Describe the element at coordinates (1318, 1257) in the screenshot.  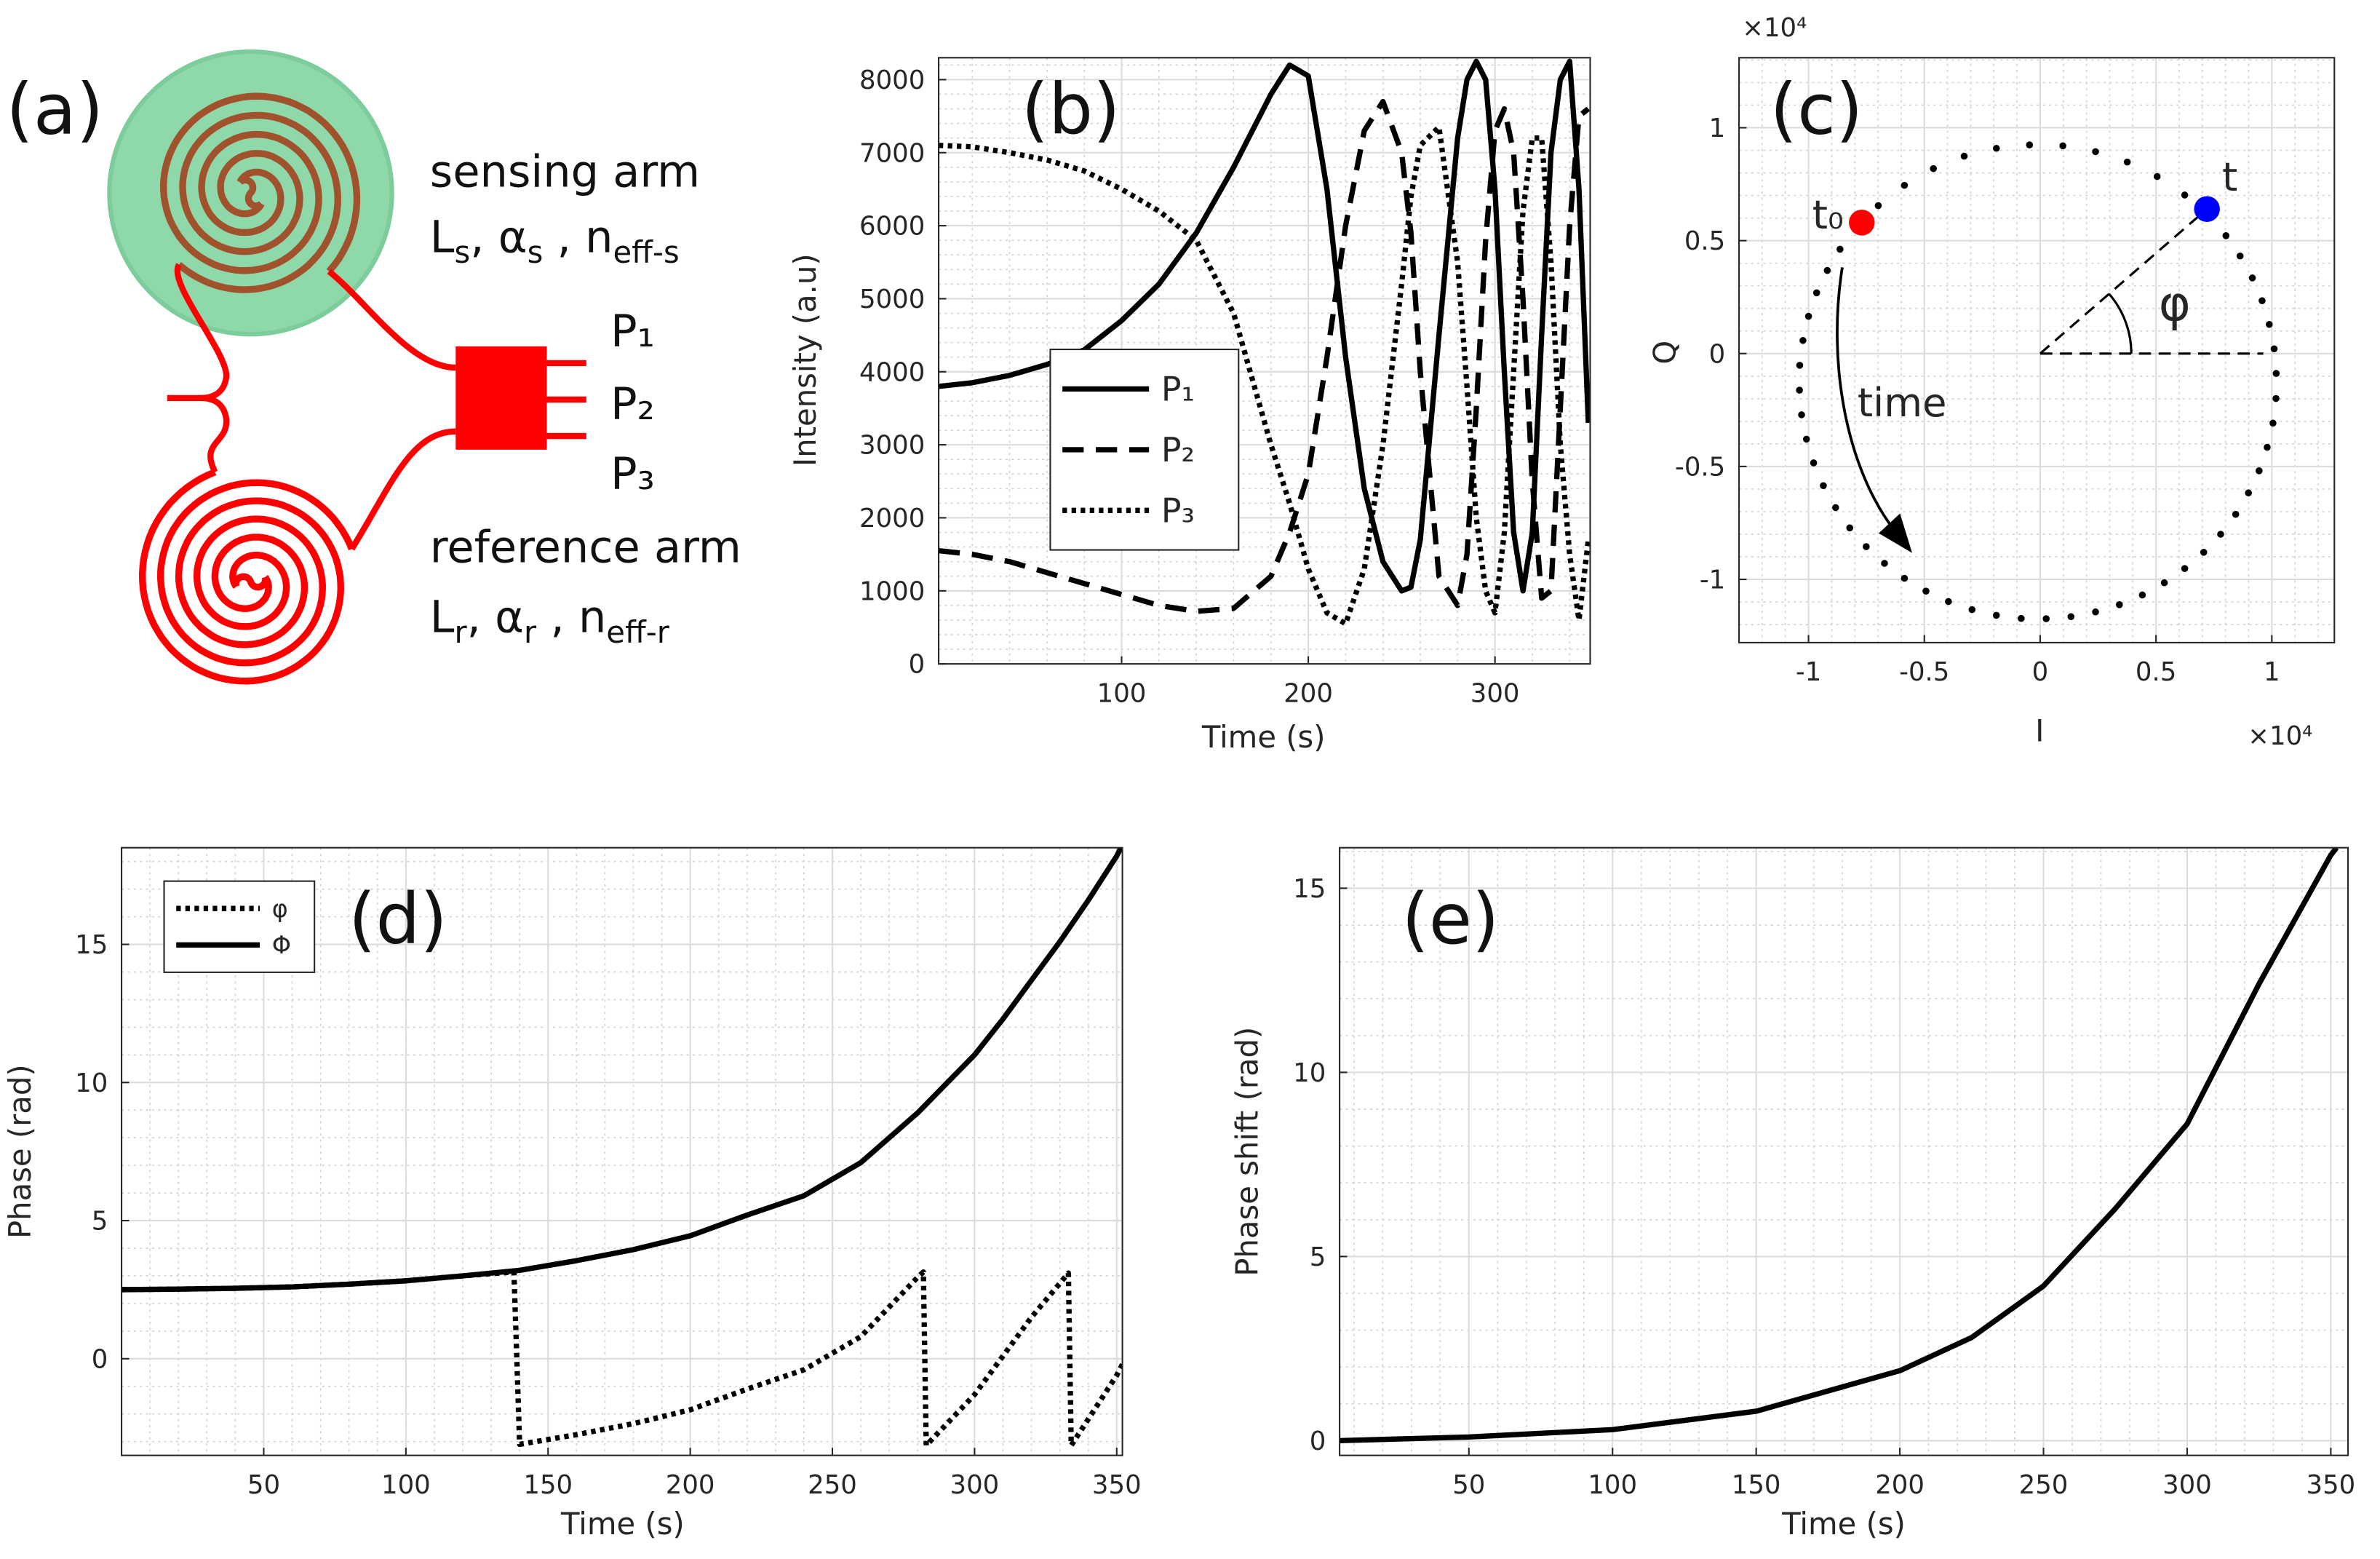
I see `y-tick-label: 5` at that location.